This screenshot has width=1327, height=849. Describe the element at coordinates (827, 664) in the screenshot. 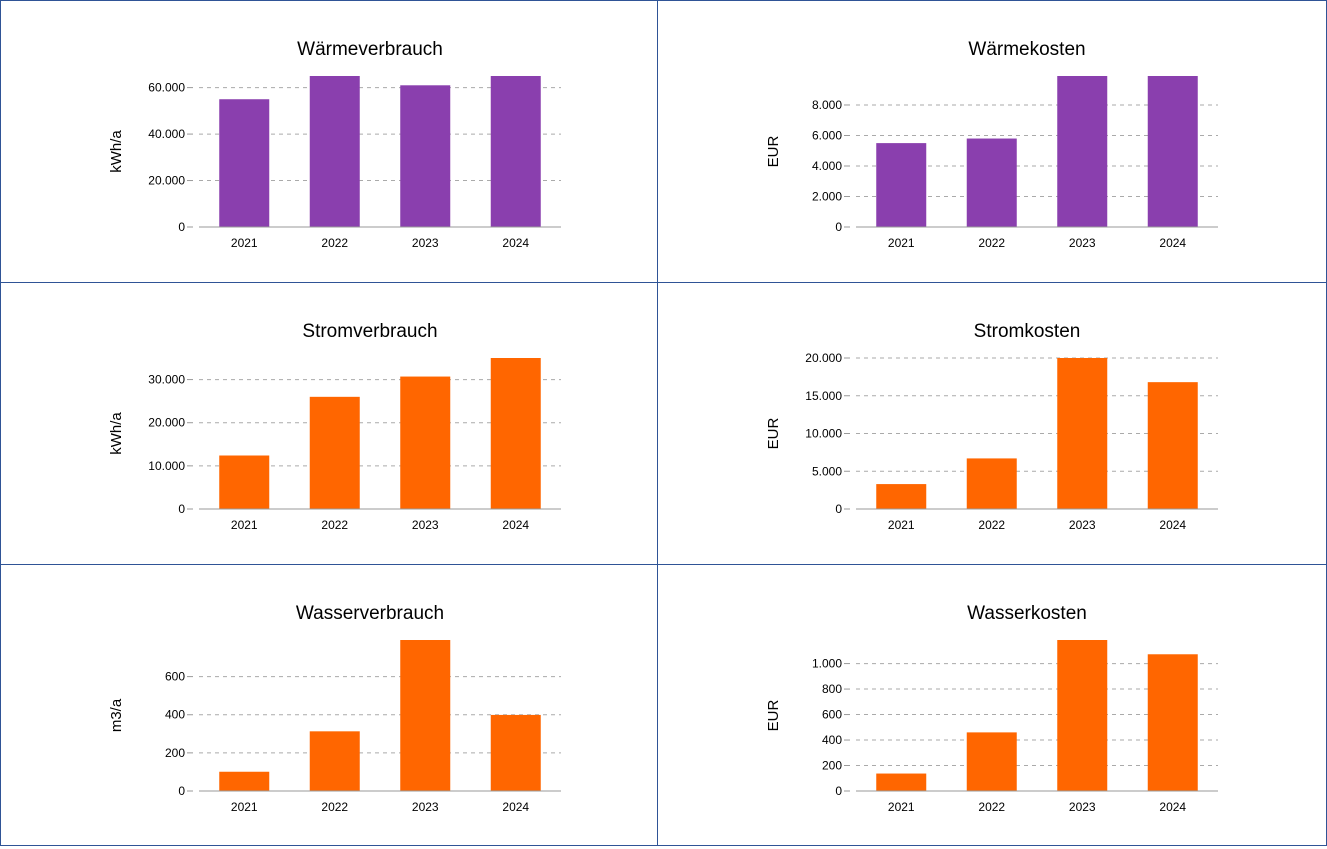

I see `y-tick-label: 1.000` at that location.